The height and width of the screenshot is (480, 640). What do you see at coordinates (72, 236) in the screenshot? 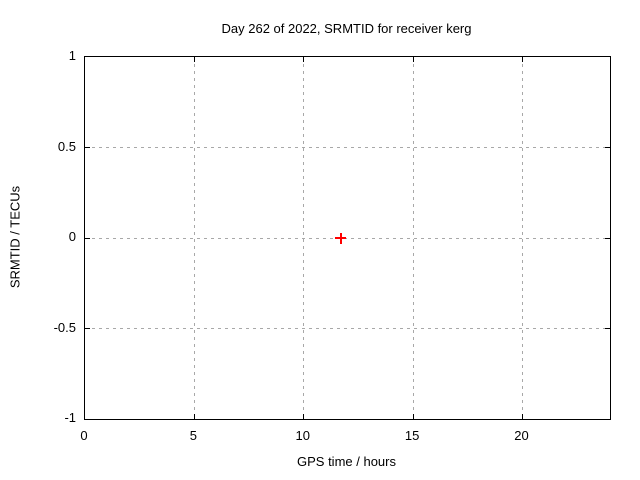
I see `y-tick-label: 0` at bounding box center [72, 236].